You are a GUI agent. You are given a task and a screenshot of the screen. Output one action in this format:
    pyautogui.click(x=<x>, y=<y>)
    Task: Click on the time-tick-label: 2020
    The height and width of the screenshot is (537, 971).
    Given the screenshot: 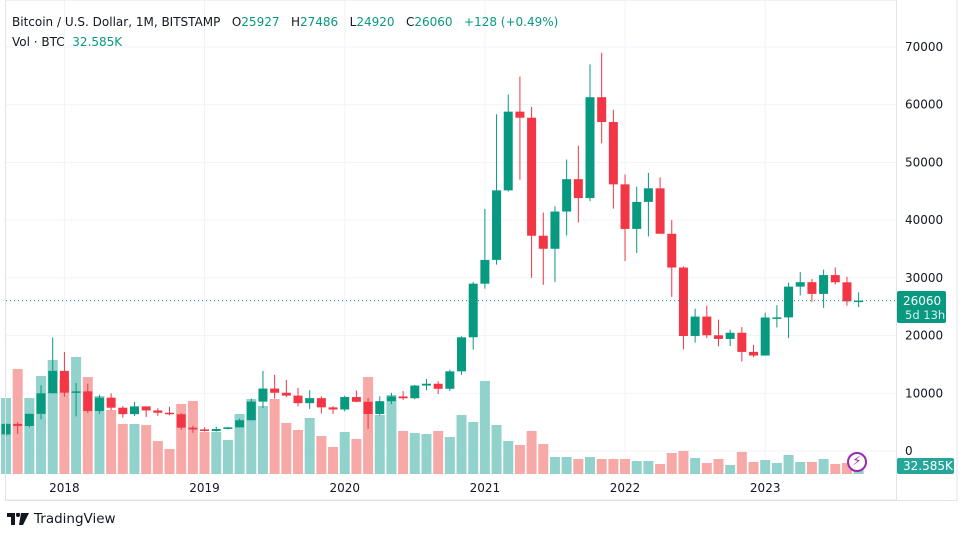 What is the action you would take?
    pyautogui.click(x=344, y=488)
    